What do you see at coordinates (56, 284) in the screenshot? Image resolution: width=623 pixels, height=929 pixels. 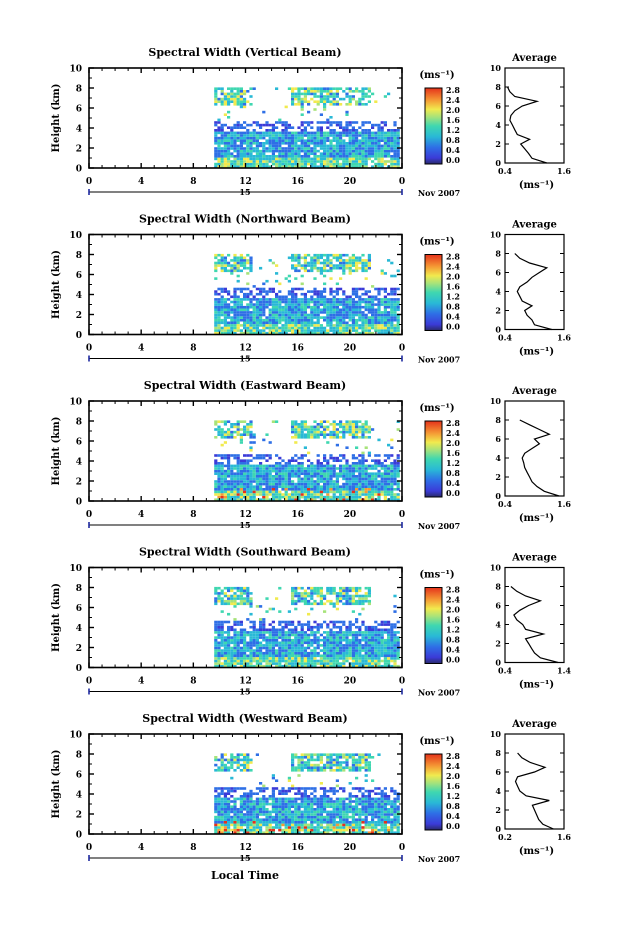 I see `y-axis-label: Height (km)` at bounding box center [56, 284].